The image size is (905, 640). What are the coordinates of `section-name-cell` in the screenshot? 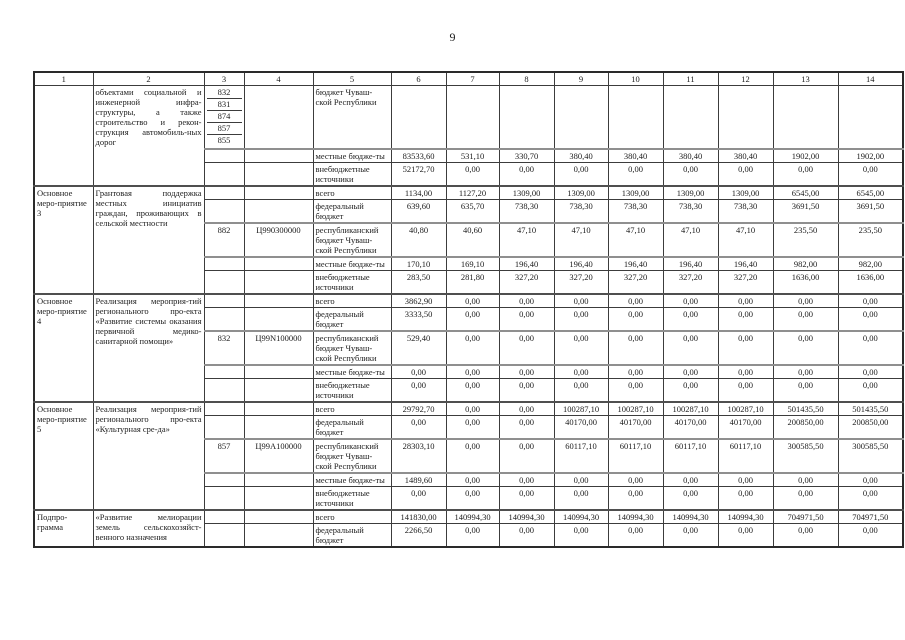 It's located at (63, 136).